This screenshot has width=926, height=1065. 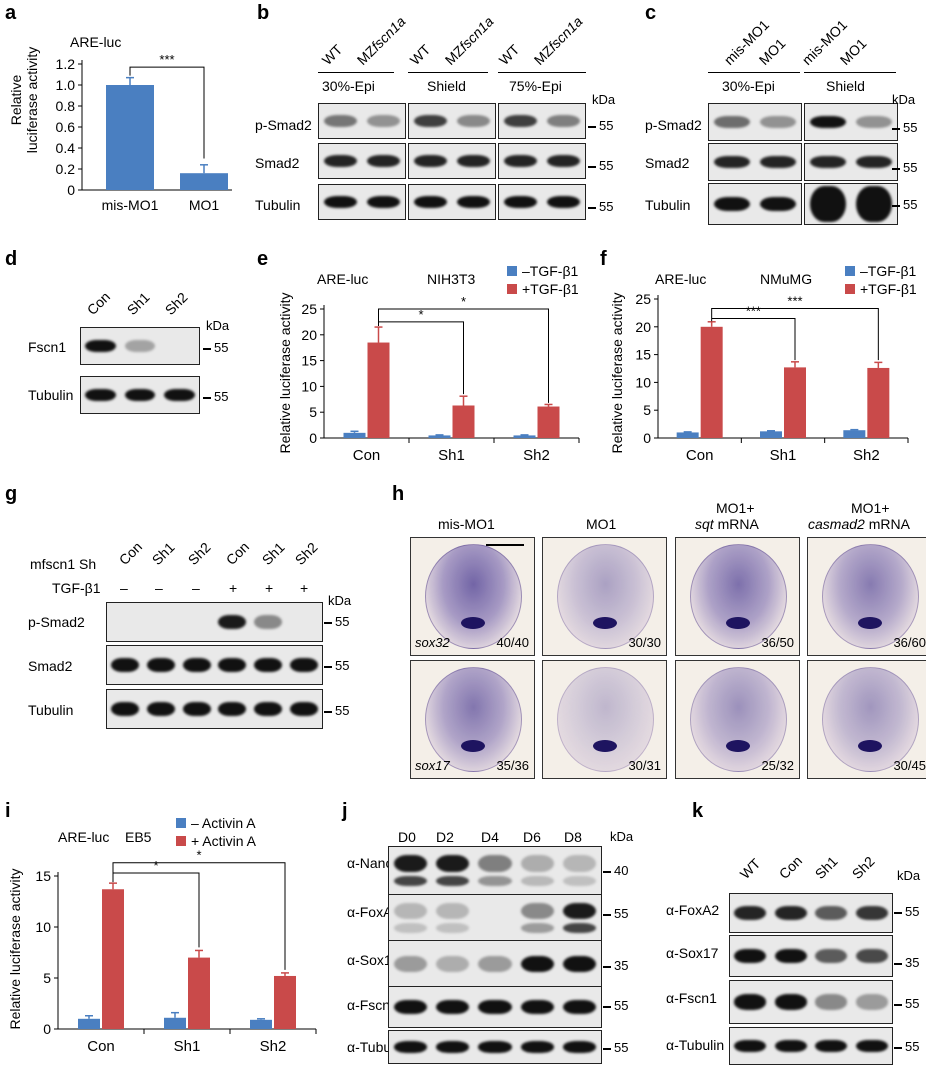 What do you see at coordinates (644, 642) in the screenshot?
I see `embryo-count: 30/30` at bounding box center [644, 642].